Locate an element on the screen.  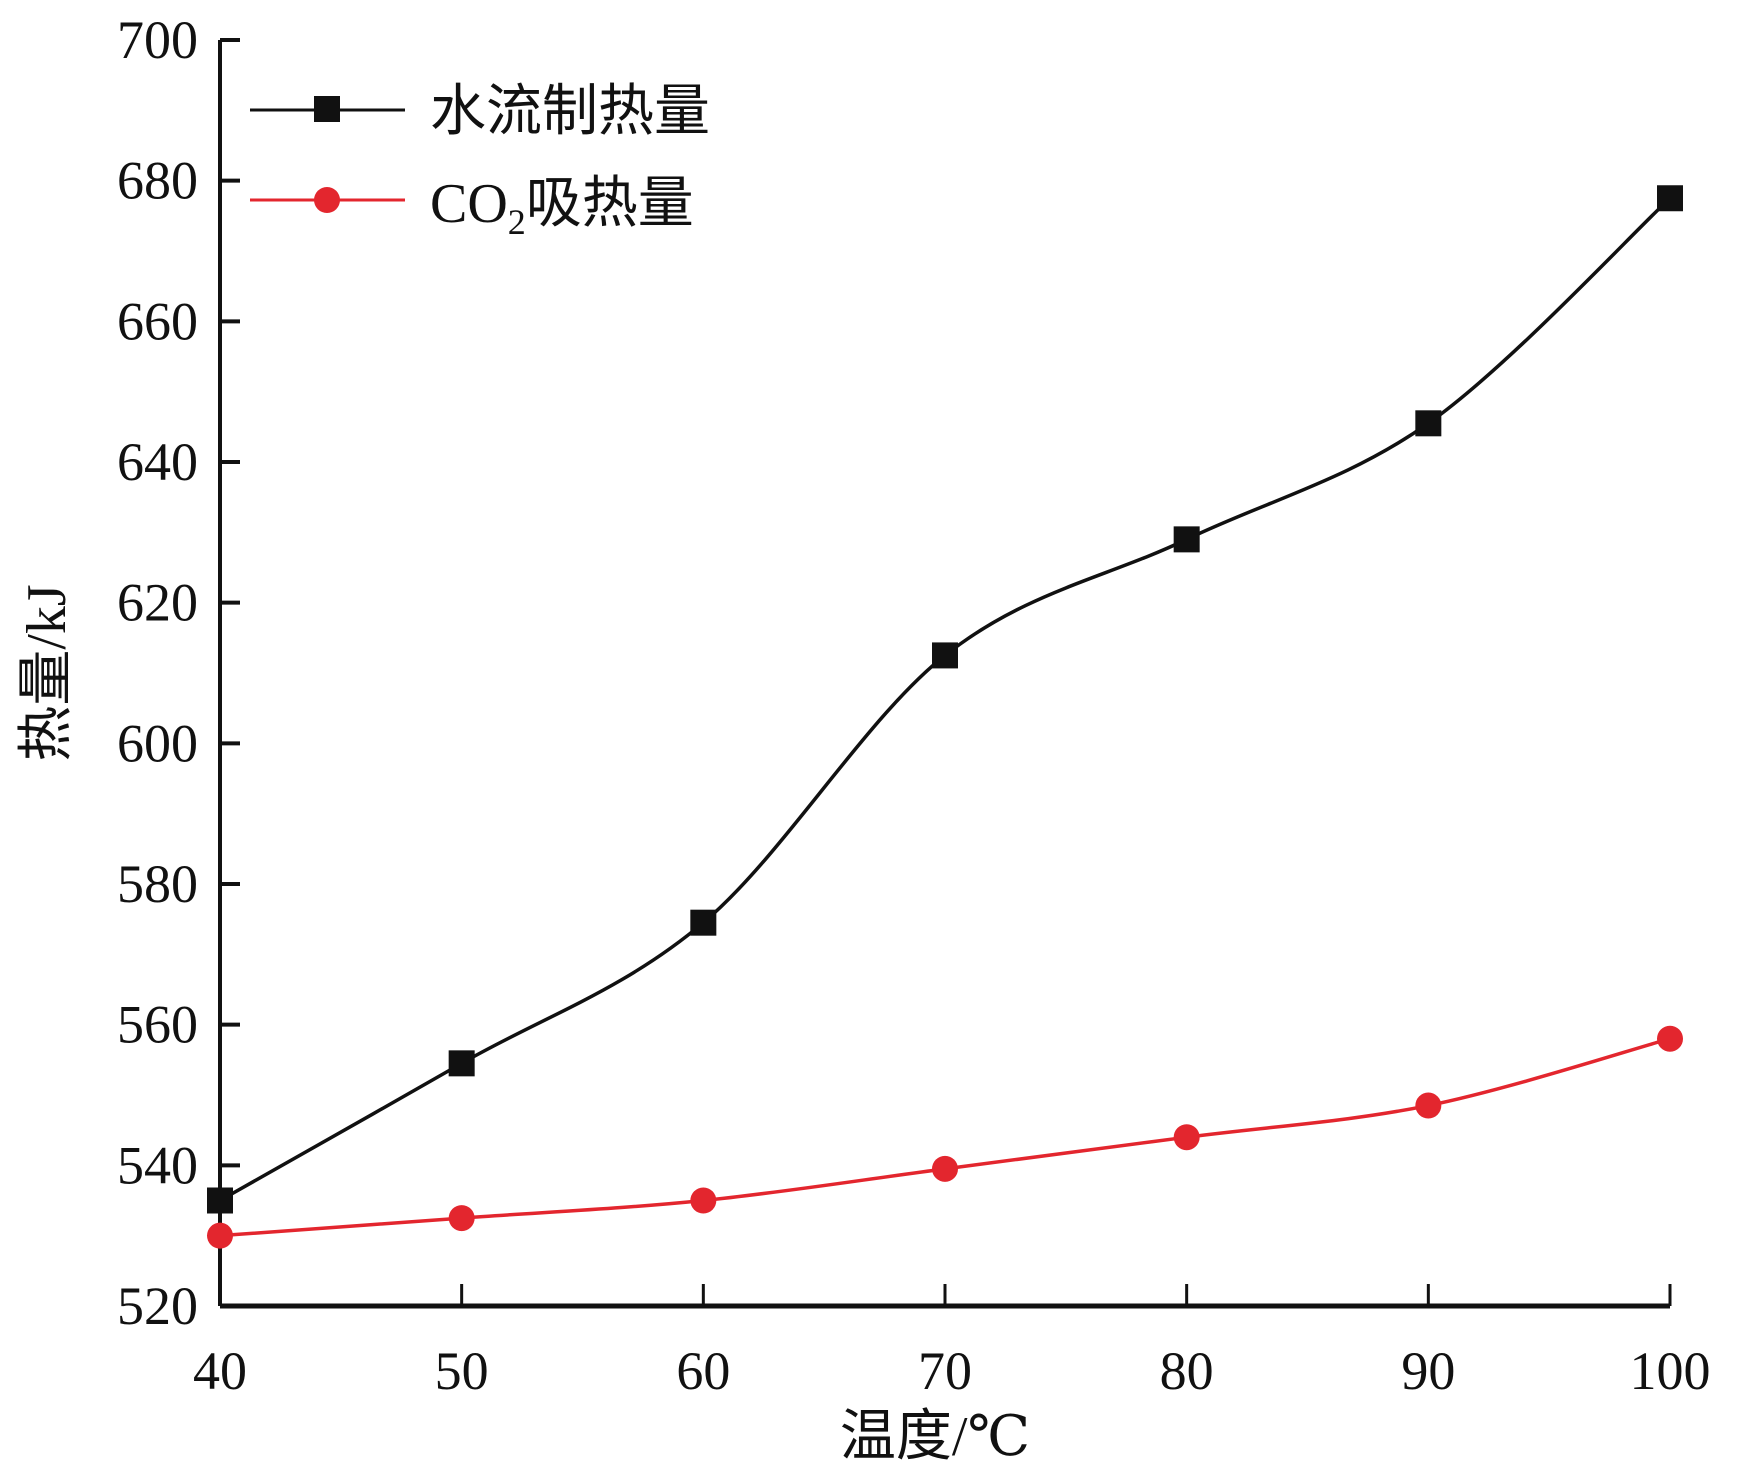
x-tick-label: 100 is located at coordinates (1670, 1371).